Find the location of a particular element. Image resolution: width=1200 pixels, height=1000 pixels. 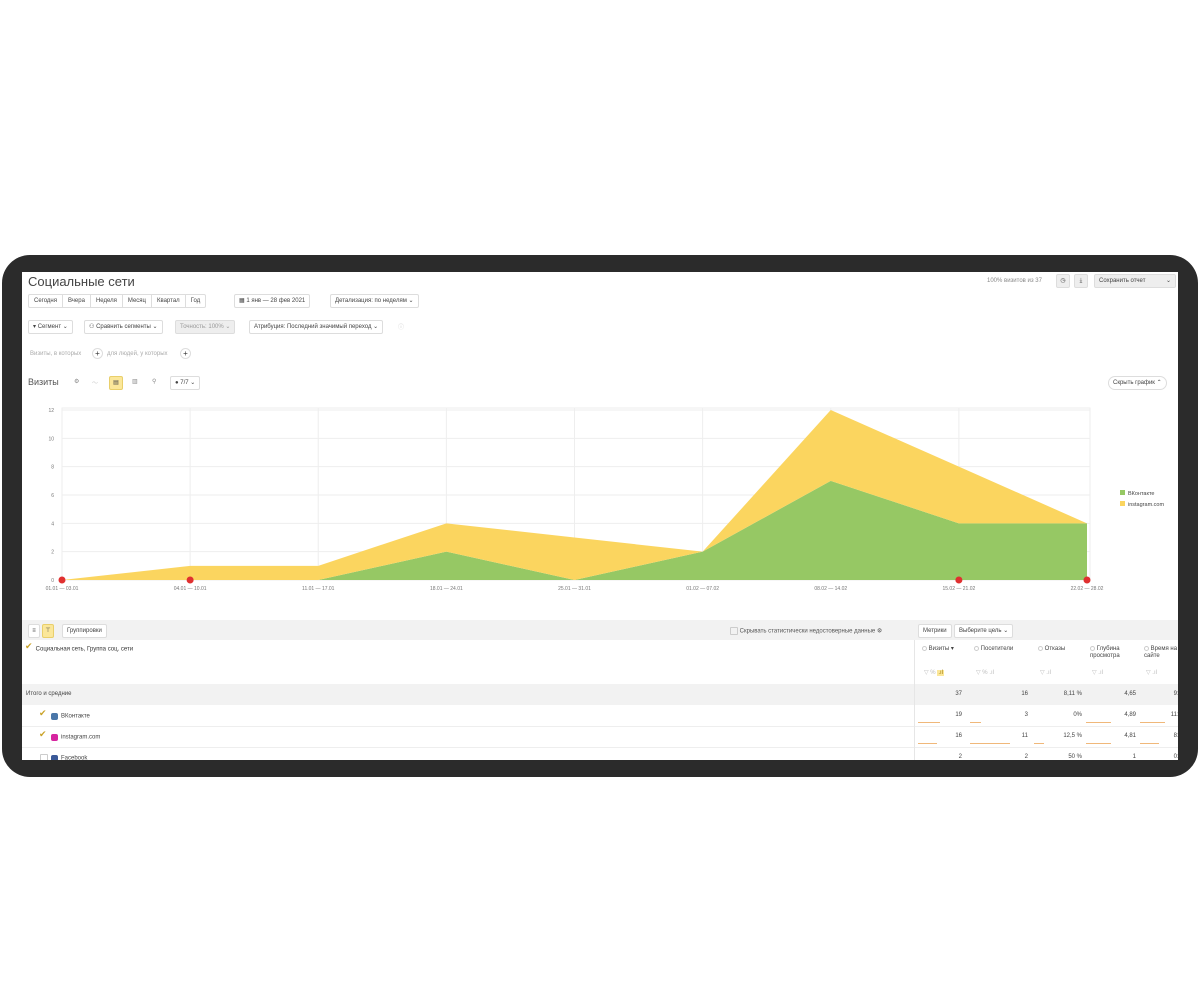

groupings-button: Группировки is located at coordinates (84, 631).